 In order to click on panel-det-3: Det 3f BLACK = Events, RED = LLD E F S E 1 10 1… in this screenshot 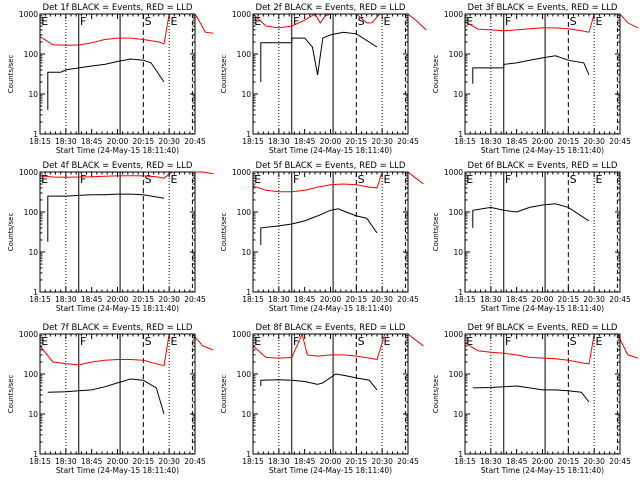, I will do `click(535, 79)`.